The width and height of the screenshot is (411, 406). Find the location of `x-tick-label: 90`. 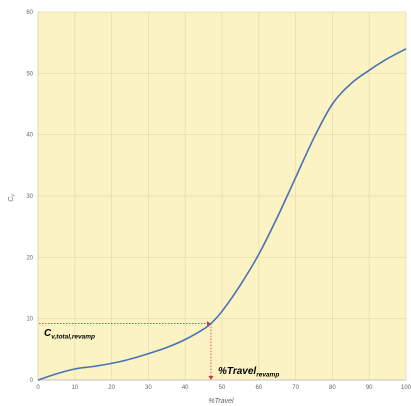

x-tick-label: 90 is located at coordinates (369, 388).